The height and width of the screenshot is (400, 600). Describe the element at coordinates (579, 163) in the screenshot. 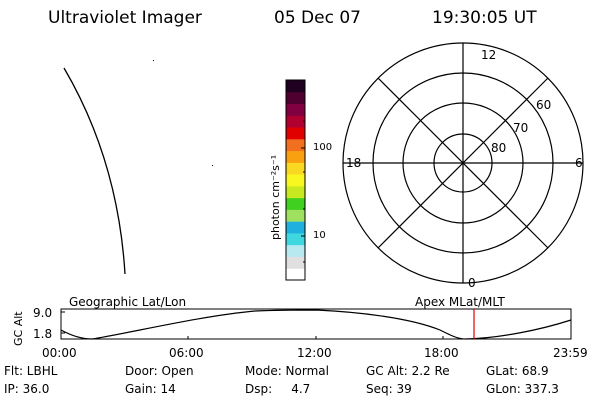

I see `mlt-label-6: 6` at that location.